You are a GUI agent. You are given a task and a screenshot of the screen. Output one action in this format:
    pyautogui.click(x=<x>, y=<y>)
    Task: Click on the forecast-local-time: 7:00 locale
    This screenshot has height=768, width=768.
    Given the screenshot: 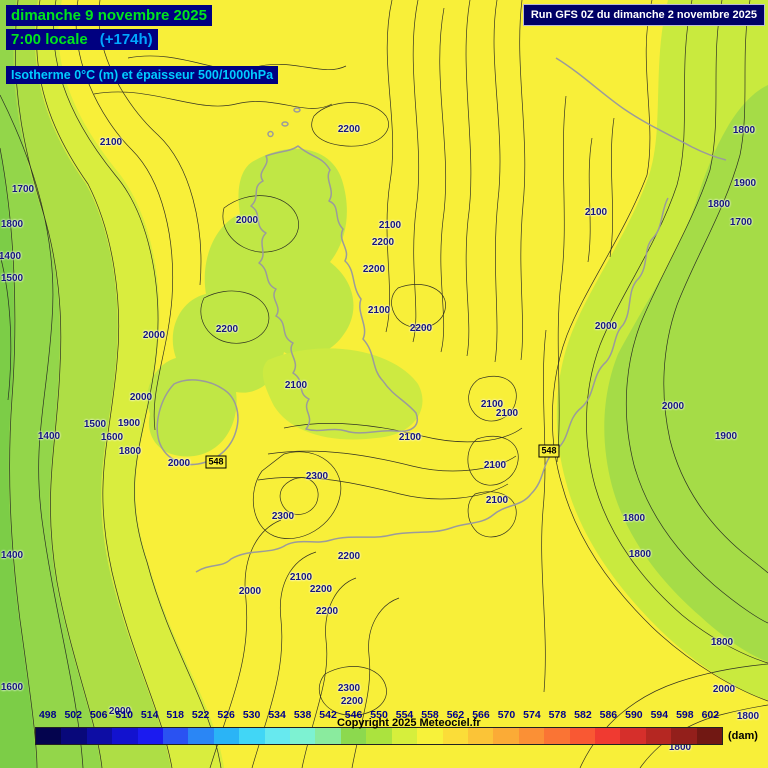 What is the action you would take?
    pyautogui.click(x=49, y=39)
    